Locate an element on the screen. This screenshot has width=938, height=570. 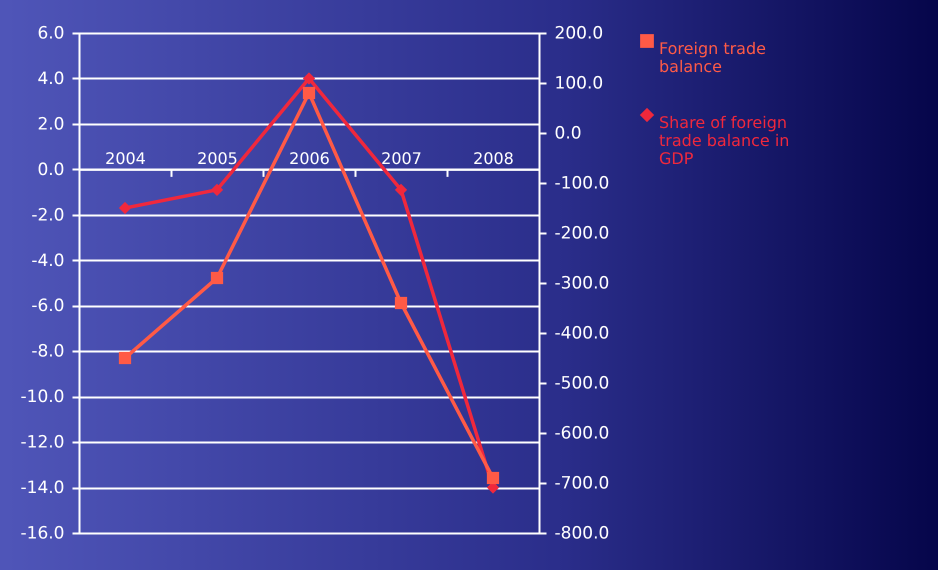
y2-tick-label: -100.0 is located at coordinates (582, 184).